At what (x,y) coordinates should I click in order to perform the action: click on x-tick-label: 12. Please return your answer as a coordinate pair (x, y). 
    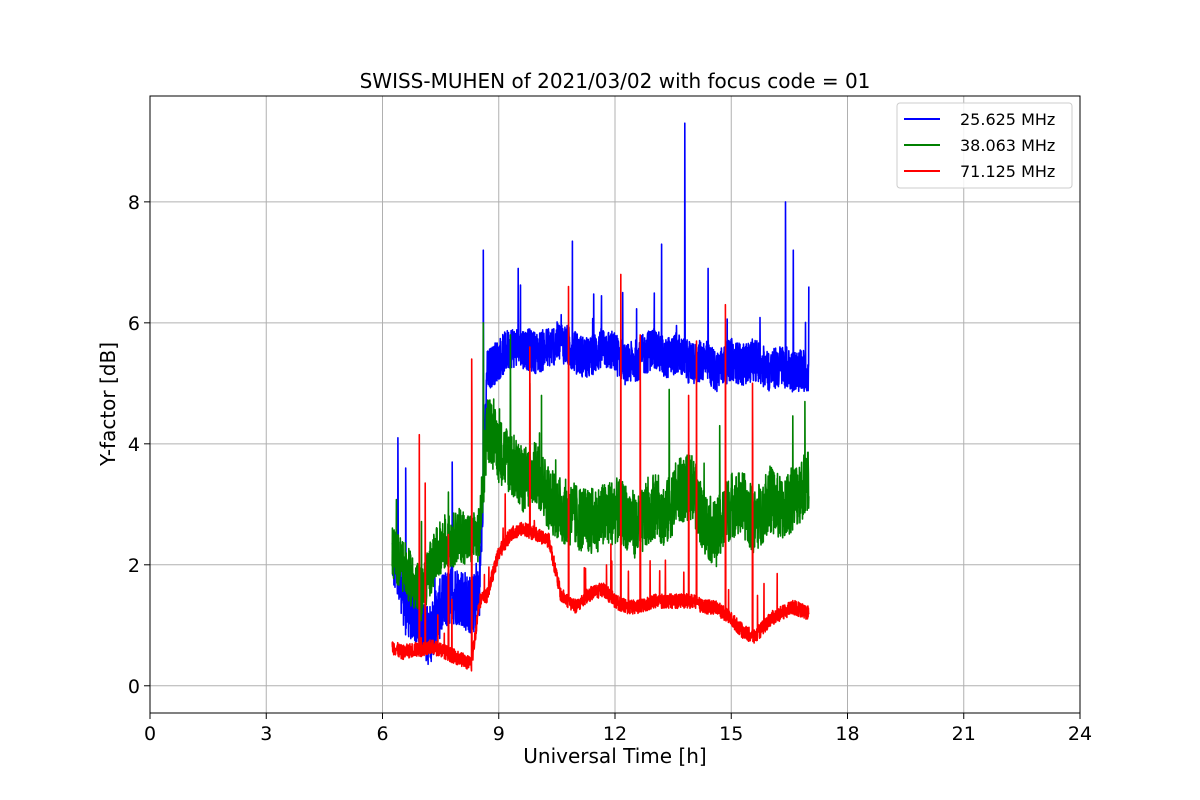
    Looking at the image, I should click on (615, 734).